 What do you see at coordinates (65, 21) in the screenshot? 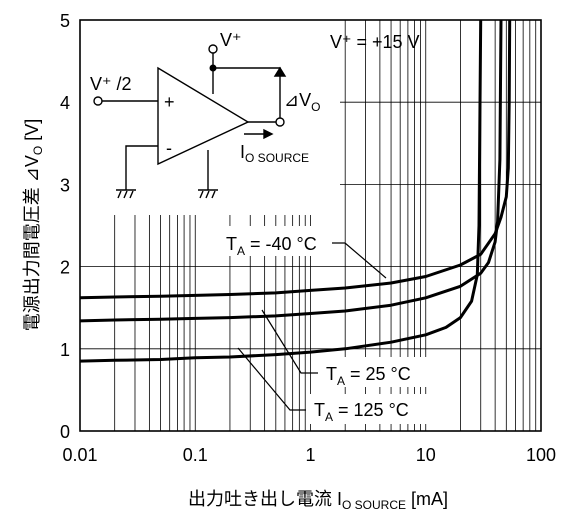
I see `y-tick-label: 5` at bounding box center [65, 21].